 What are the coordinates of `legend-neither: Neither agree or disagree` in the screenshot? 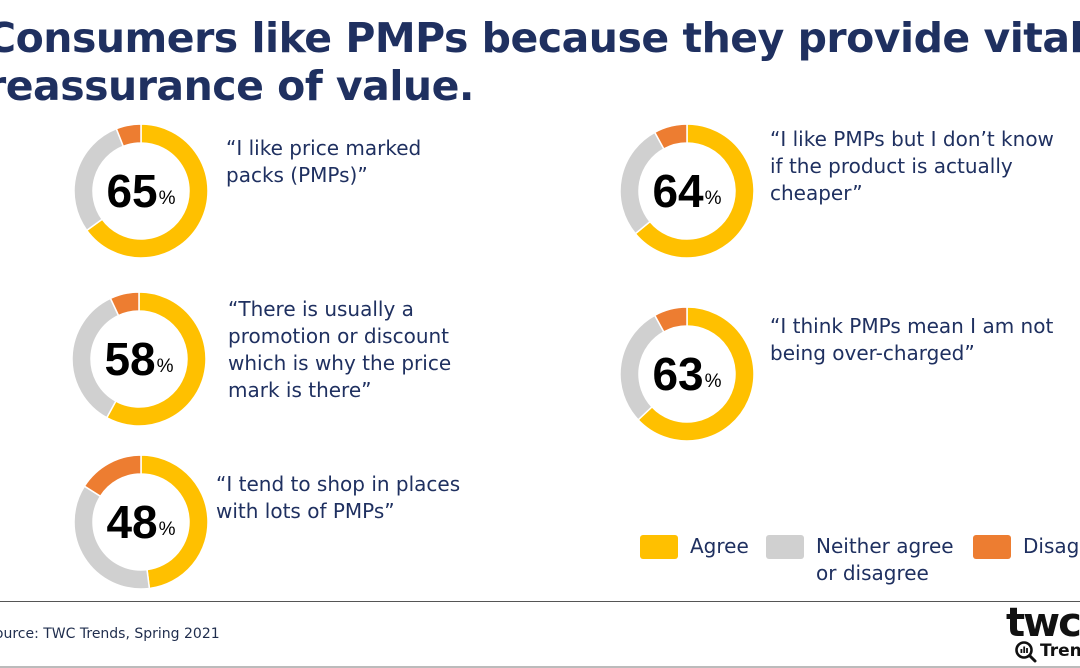 It's located at (860, 560).